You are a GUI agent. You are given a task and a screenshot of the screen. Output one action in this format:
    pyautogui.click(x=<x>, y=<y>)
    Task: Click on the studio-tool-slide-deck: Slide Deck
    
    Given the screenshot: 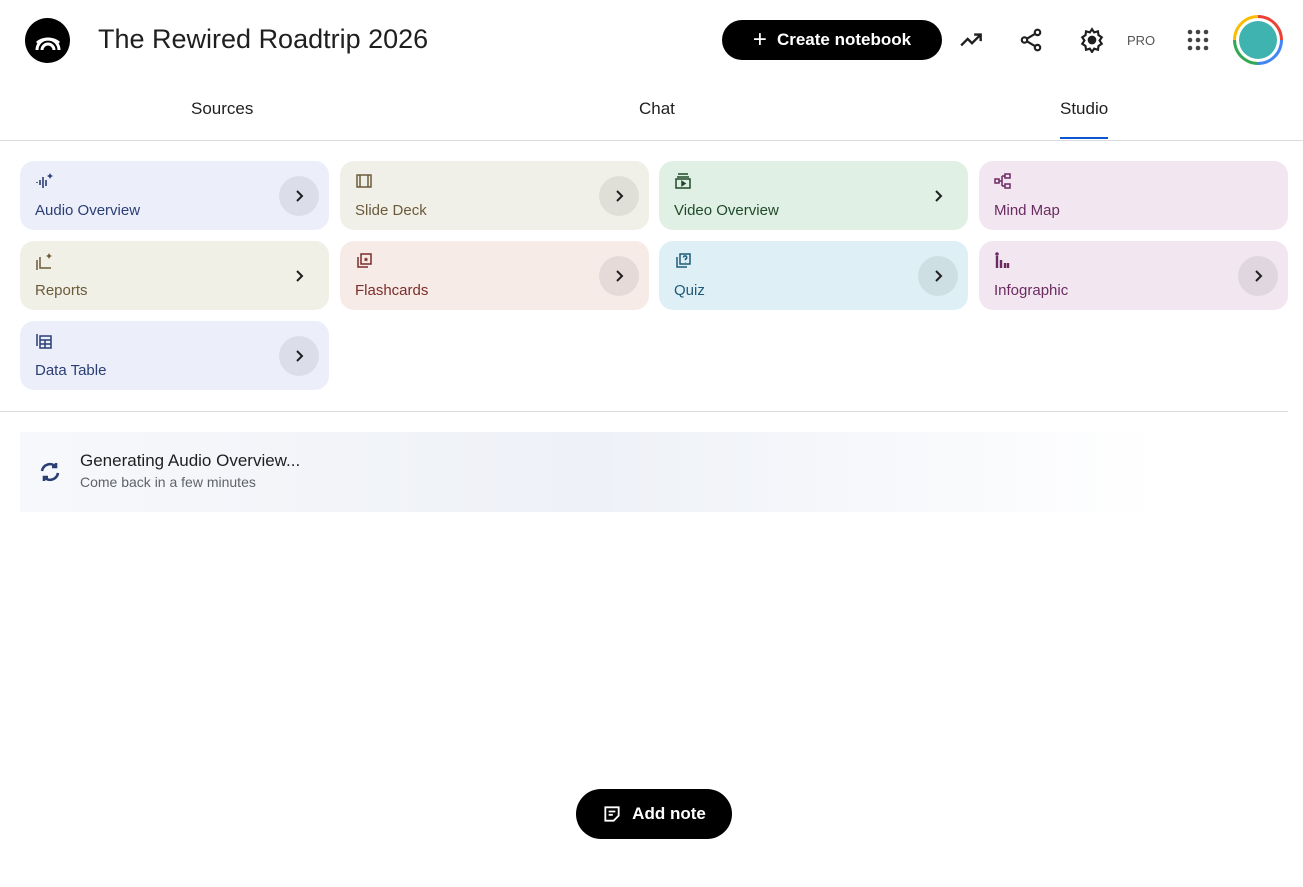 What is the action you would take?
    pyautogui.click(x=494, y=195)
    